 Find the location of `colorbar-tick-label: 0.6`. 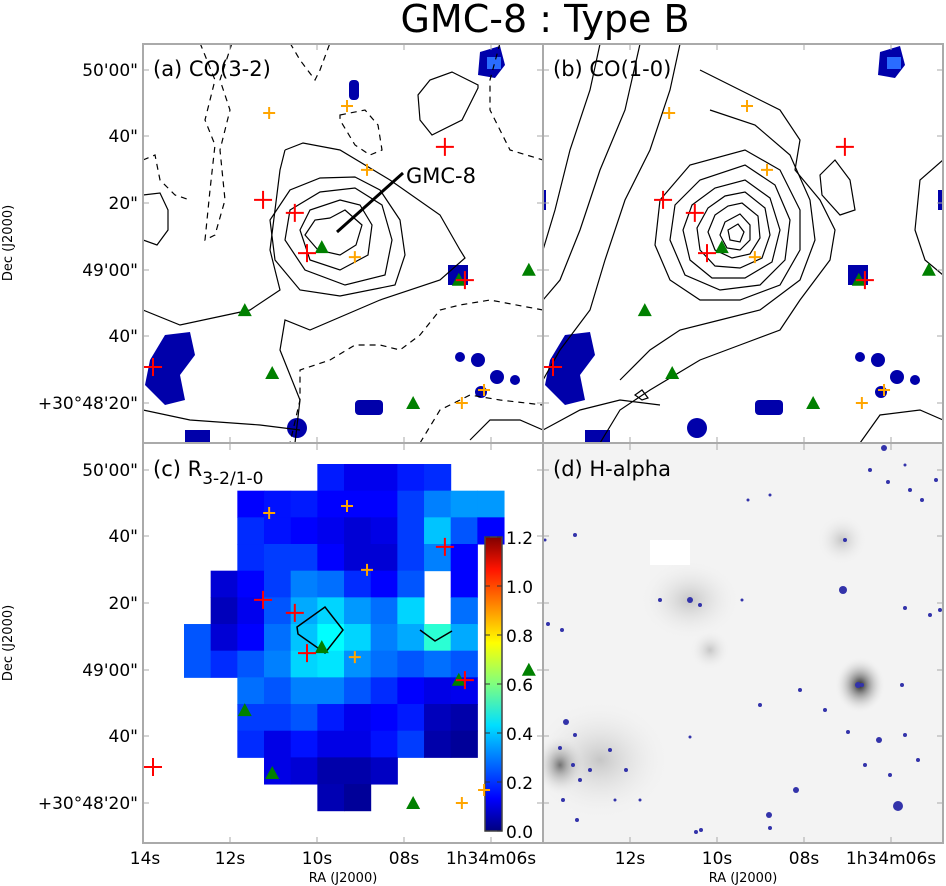

colorbar-tick-label: 0.6 is located at coordinates (519, 686).